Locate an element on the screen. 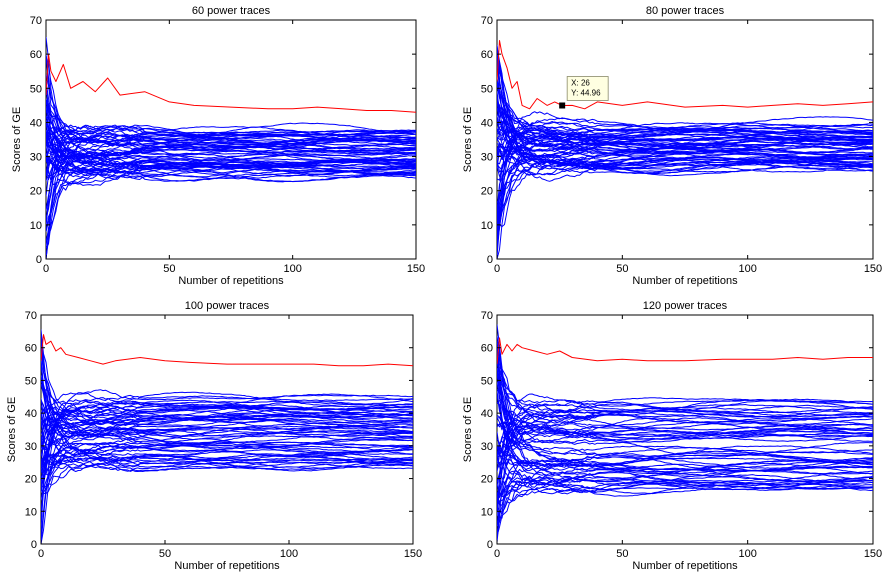 The height and width of the screenshot is (577, 887). data-tip-box is located at coordinates (587, 88).